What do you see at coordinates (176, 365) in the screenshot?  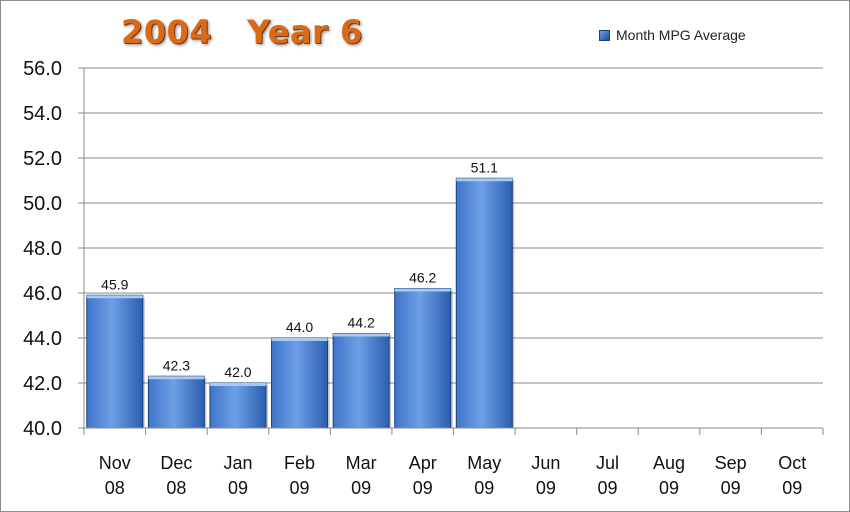 I see `data-label: 42.3` at bounding box center [176, 365].